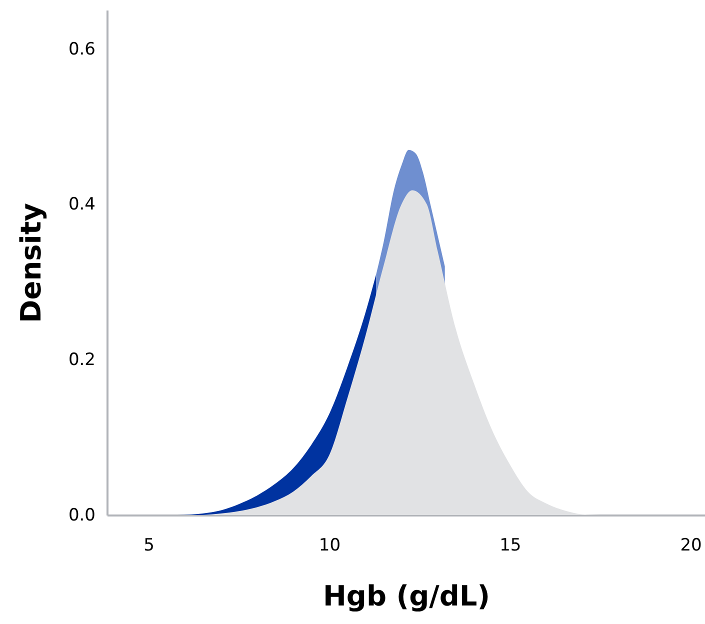  I want to click on x-tick-label: 5, so click(149, 546).